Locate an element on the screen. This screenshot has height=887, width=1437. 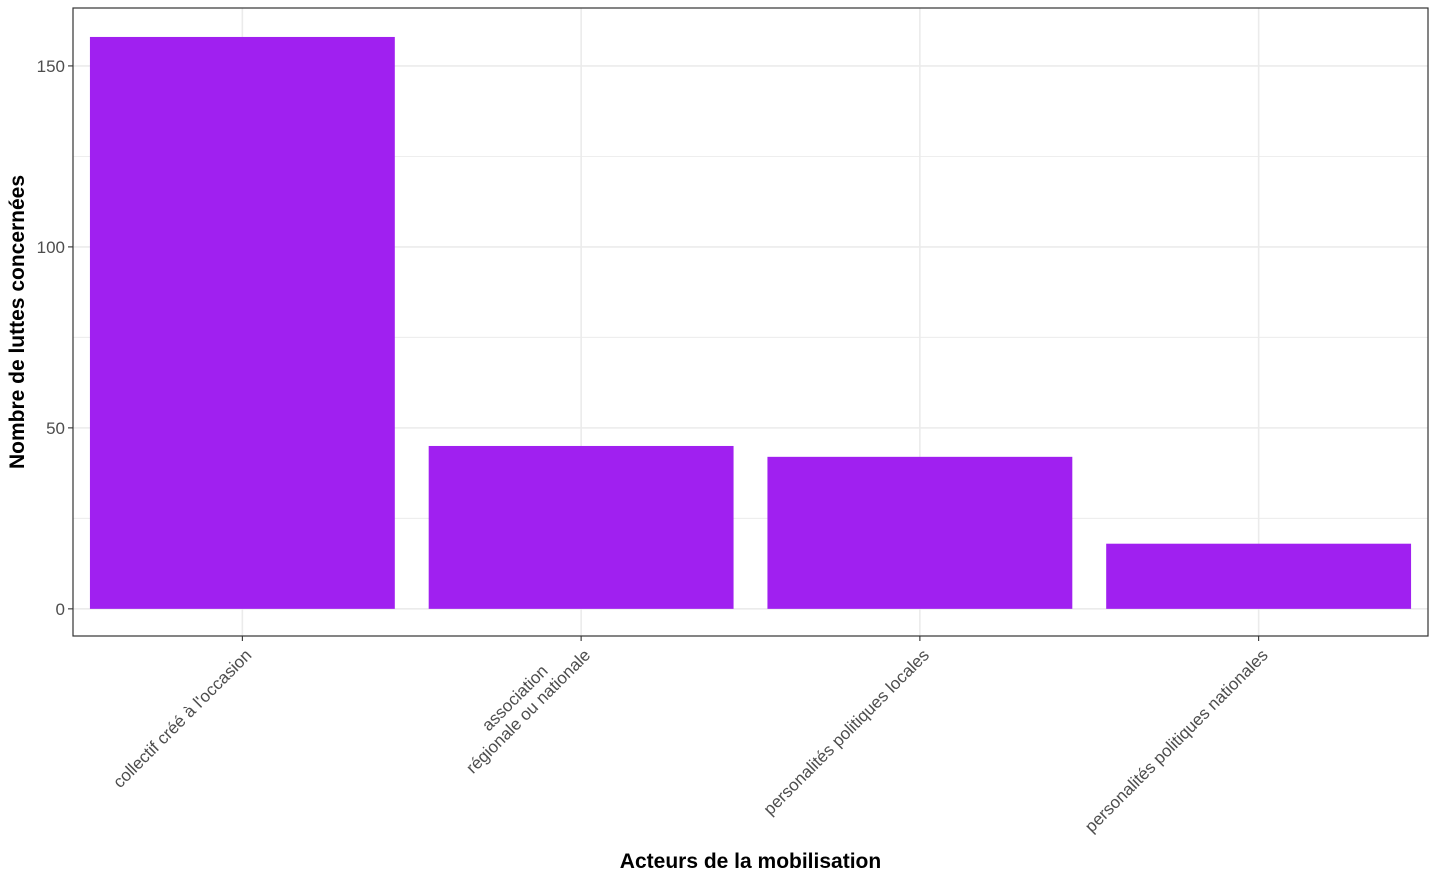
x-tick-label: personalités politiques nationales is located at coordinates (1176, 741).